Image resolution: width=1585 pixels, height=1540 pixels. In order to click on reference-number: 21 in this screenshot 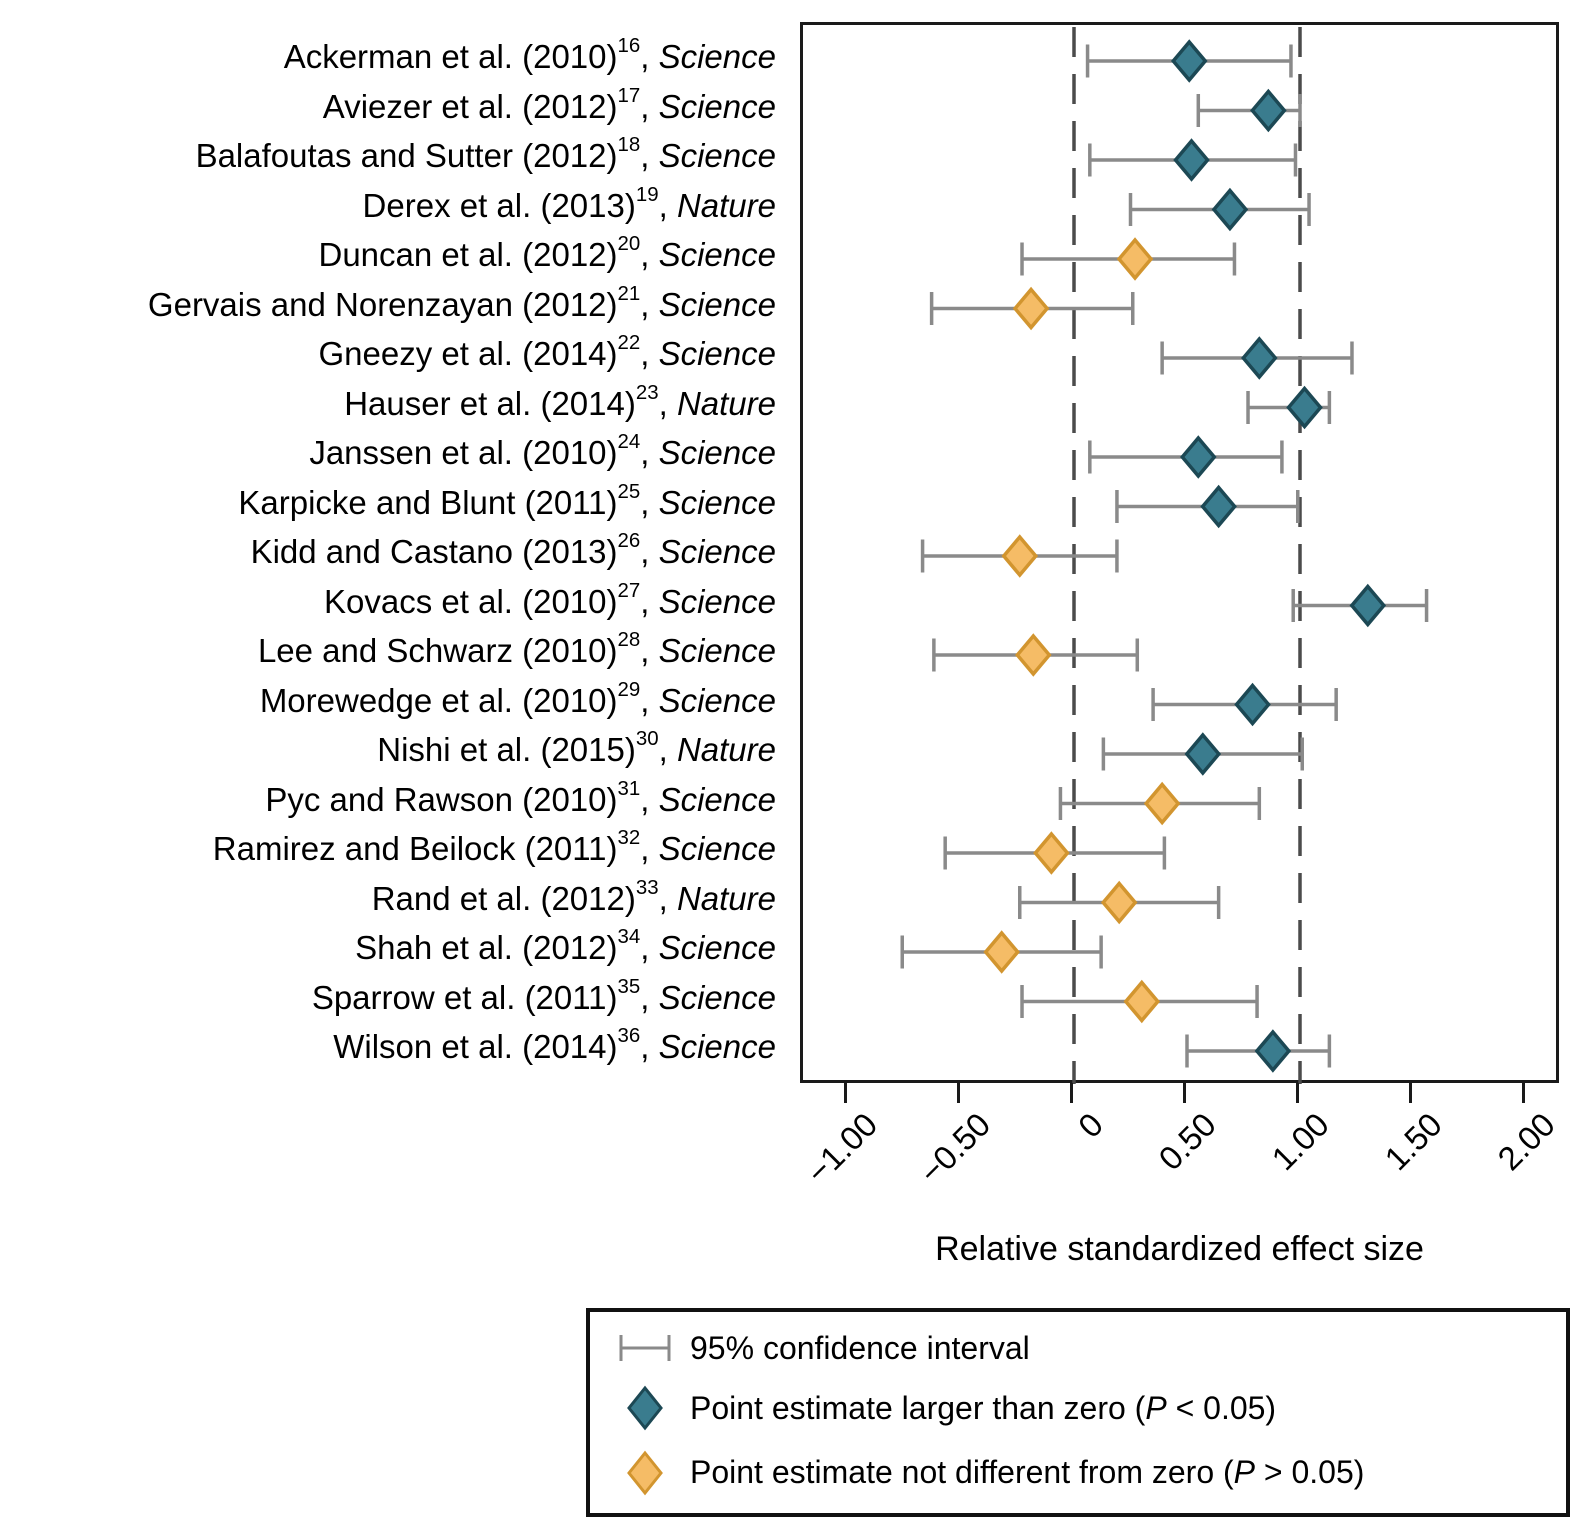, I will do `click(629, 294)`.